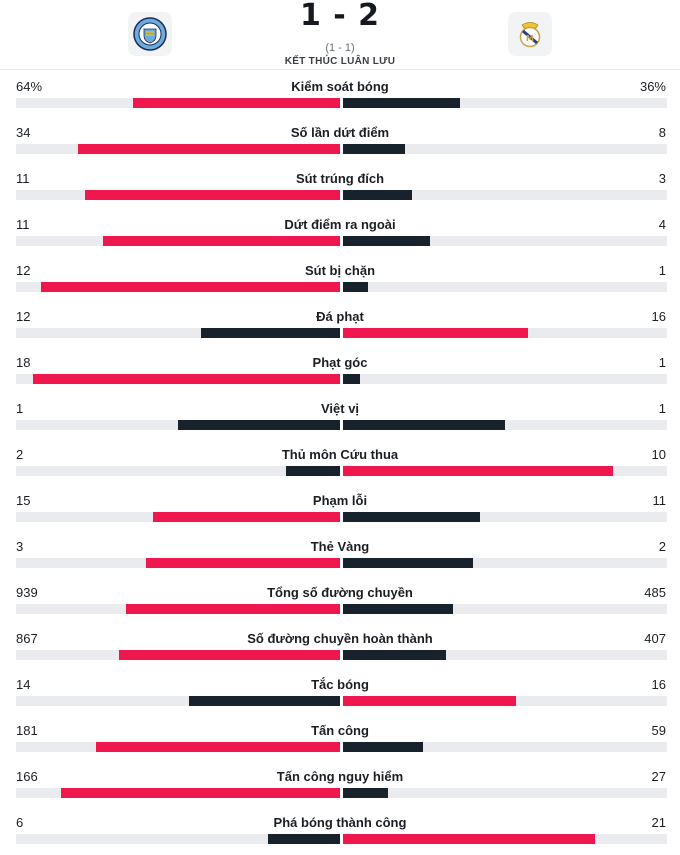 The image size is (680, 855). I want to click on home-stat-value: 181, so click(27, 730).